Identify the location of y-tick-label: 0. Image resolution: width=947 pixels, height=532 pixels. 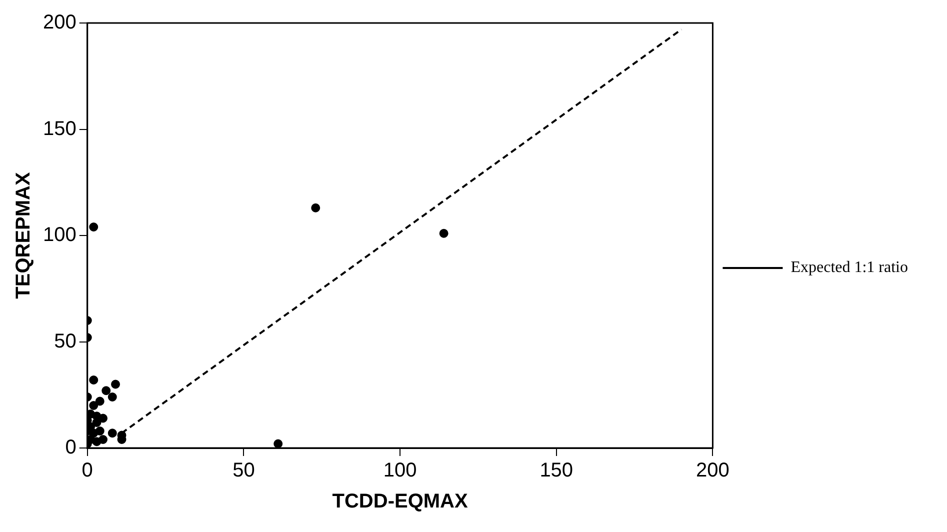
(70, 447).